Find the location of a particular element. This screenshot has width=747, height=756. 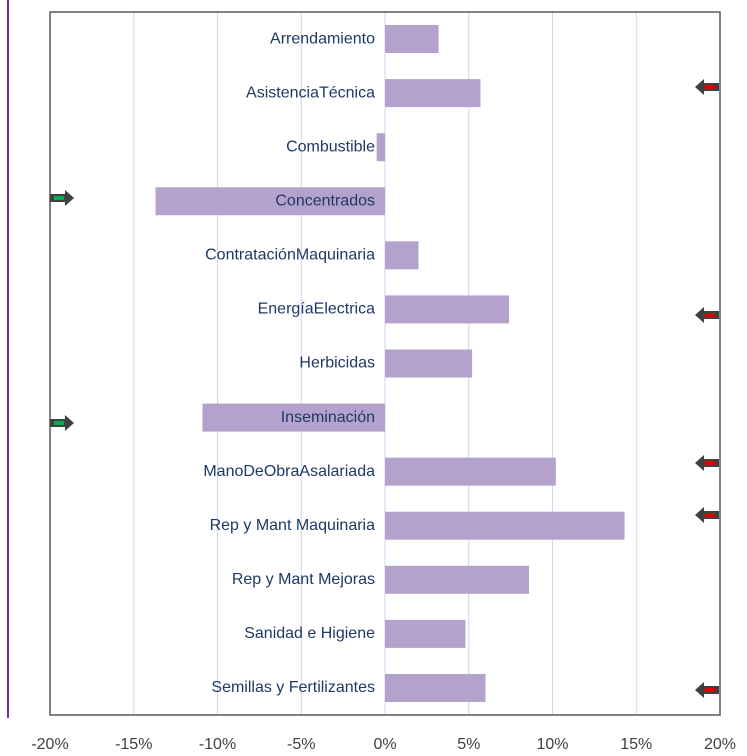

category-label: EnergíaElectrica is located at coordinates (316, 309).